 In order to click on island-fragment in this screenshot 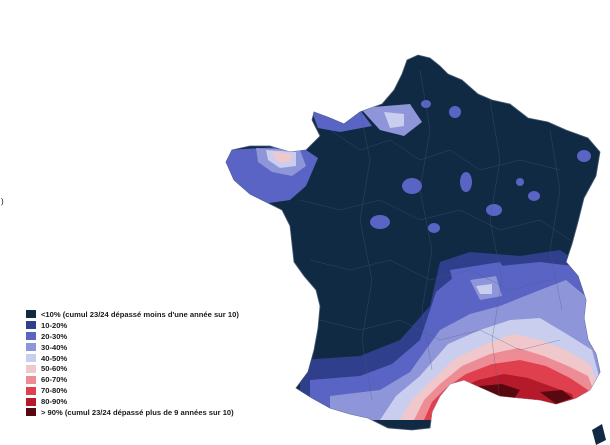, I will do `click(599, 434)`.